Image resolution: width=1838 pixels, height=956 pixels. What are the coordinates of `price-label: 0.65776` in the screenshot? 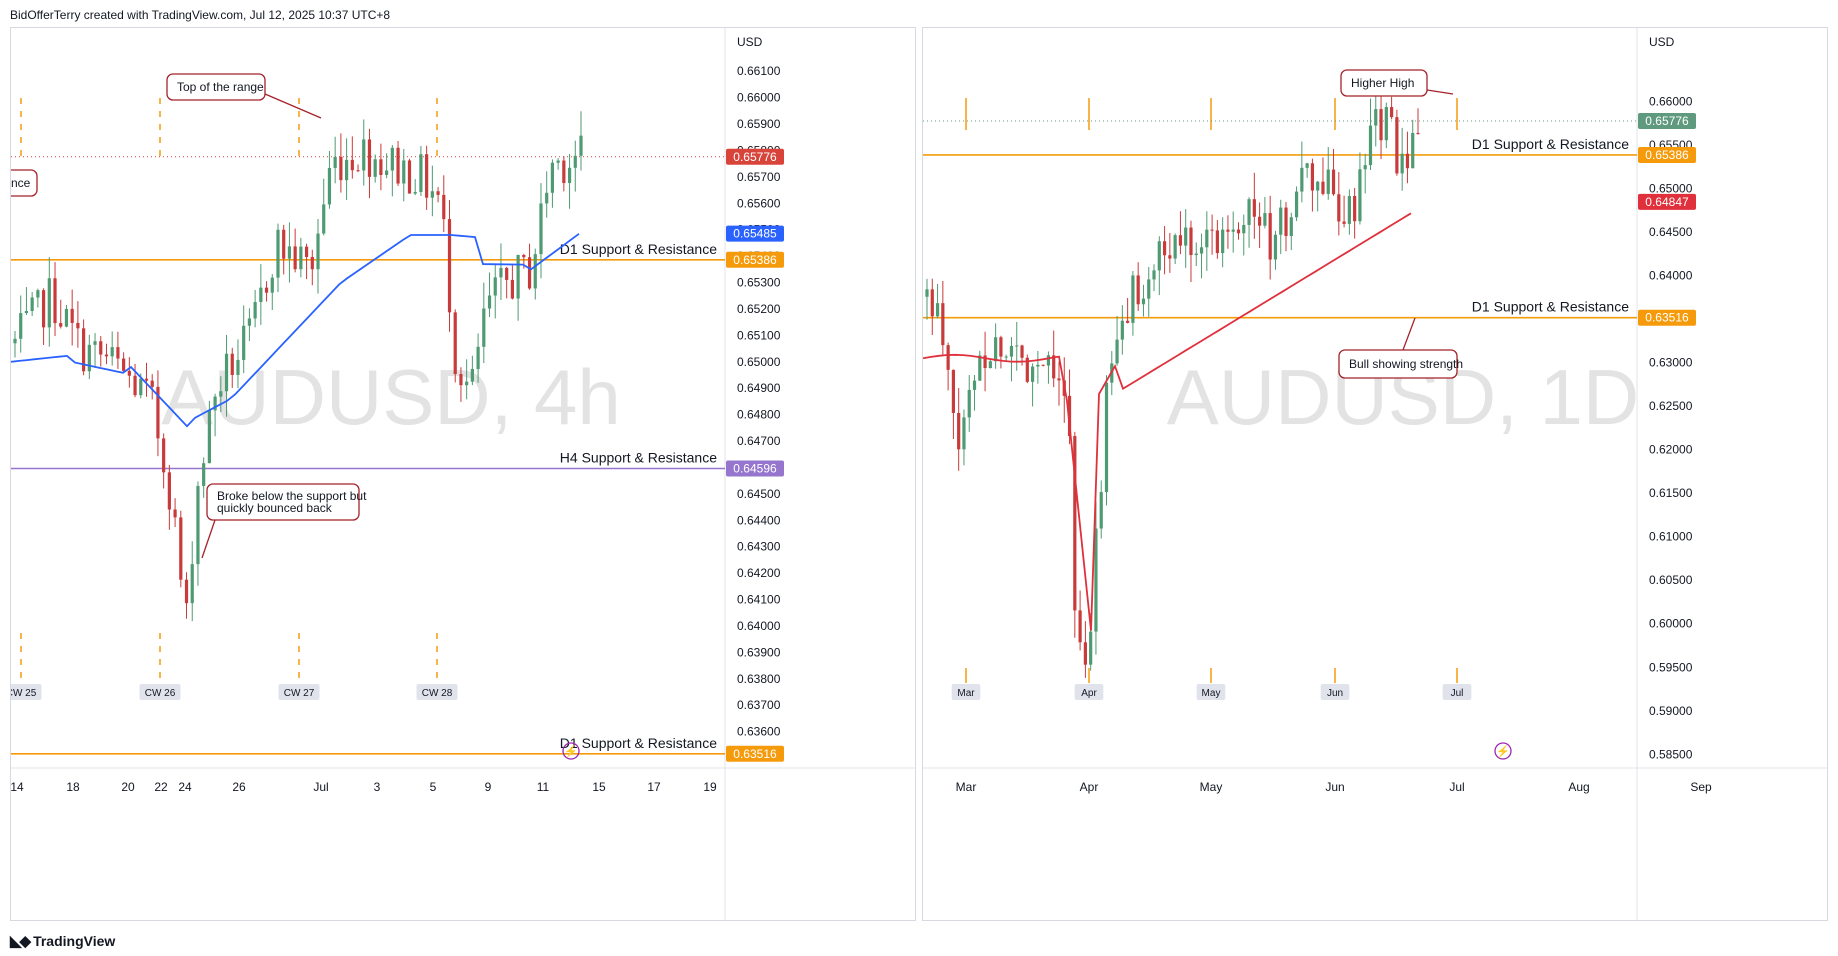 It's located at (755, 157).